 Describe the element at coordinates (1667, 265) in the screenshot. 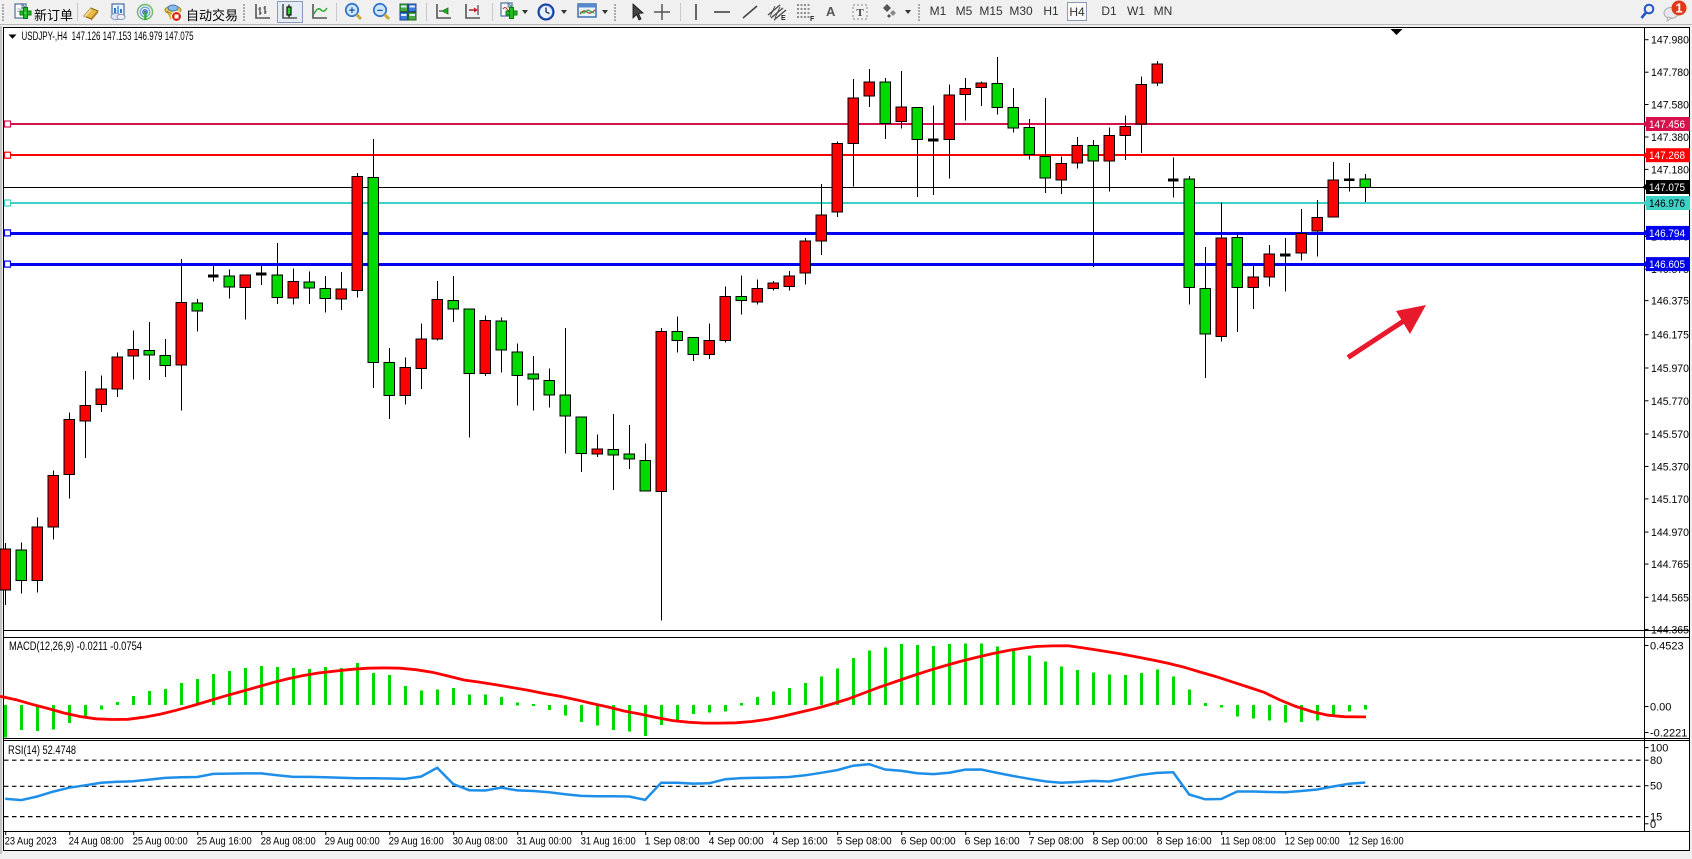

I see `svg-text: 146.605` at that location.